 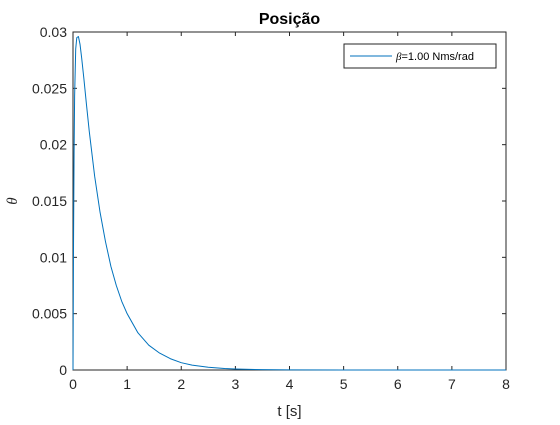 What do you see at coordinates (13, 201) in the screenshot?
I see `y-axis-label: θ` at bounding box center [13, 201].